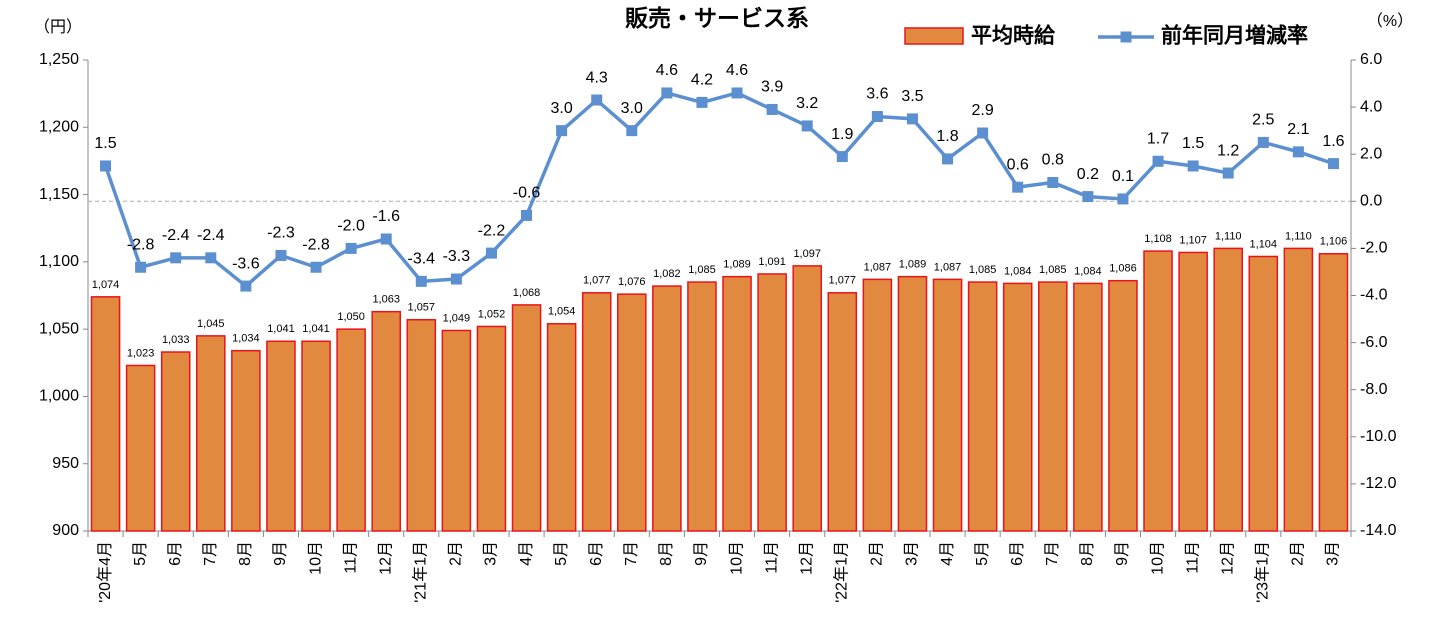 The width and height of the screenshot is (1434, 639). What do you see at coordinates (1088, 271) in the screenshot?
I see `bar-value-label: 1,084` at bounding box center [1088, 271].